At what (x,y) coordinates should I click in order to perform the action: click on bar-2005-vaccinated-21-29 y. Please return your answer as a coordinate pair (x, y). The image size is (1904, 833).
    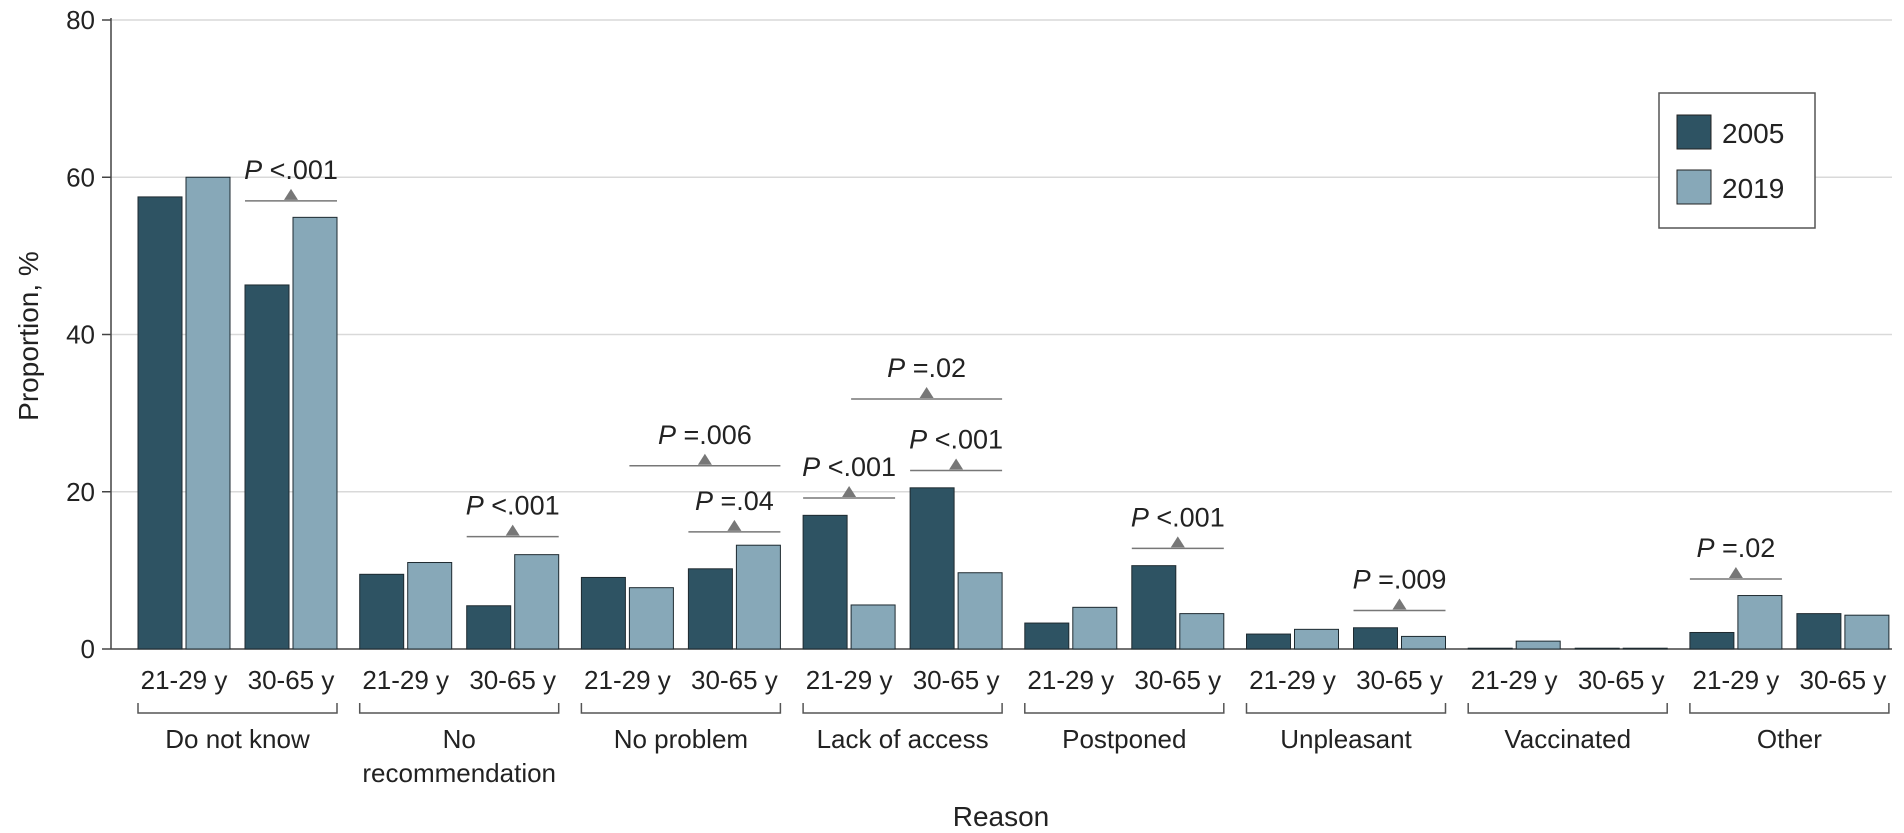
    Looking at the image, I should click on (1490, 648).